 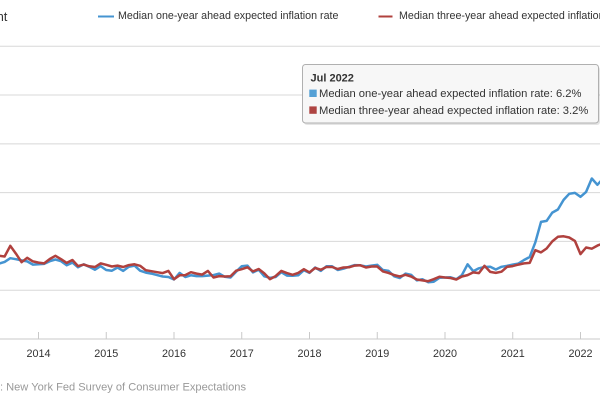 What do you see at coordinates (377, 354) in the screenshot?
I see `svg-text: 2019` at bounding box center [377, 354].